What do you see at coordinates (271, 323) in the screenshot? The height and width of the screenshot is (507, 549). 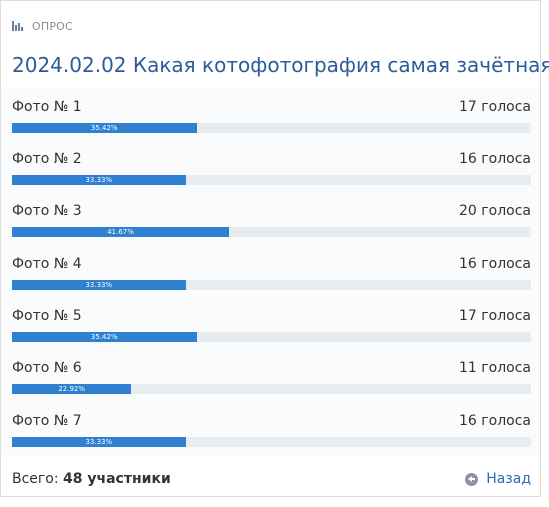 I see `poll-option: Фото № 5 17 голоса 35.42%` at bounding box center [271, 323].